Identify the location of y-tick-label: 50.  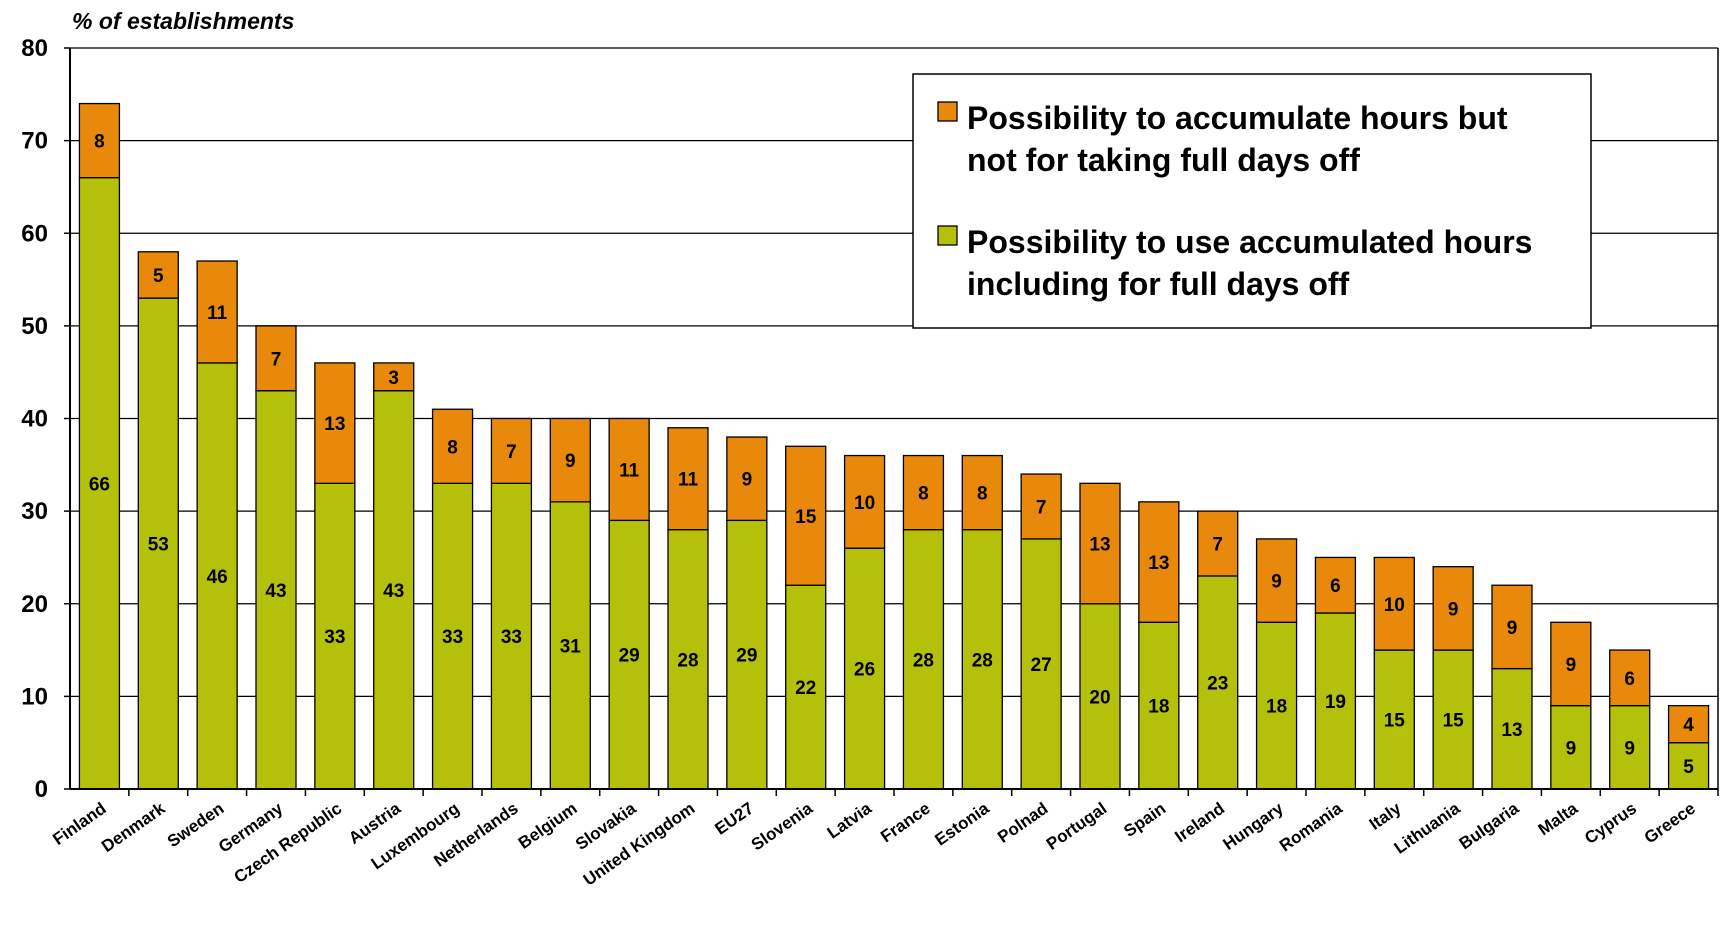
(34, 326).